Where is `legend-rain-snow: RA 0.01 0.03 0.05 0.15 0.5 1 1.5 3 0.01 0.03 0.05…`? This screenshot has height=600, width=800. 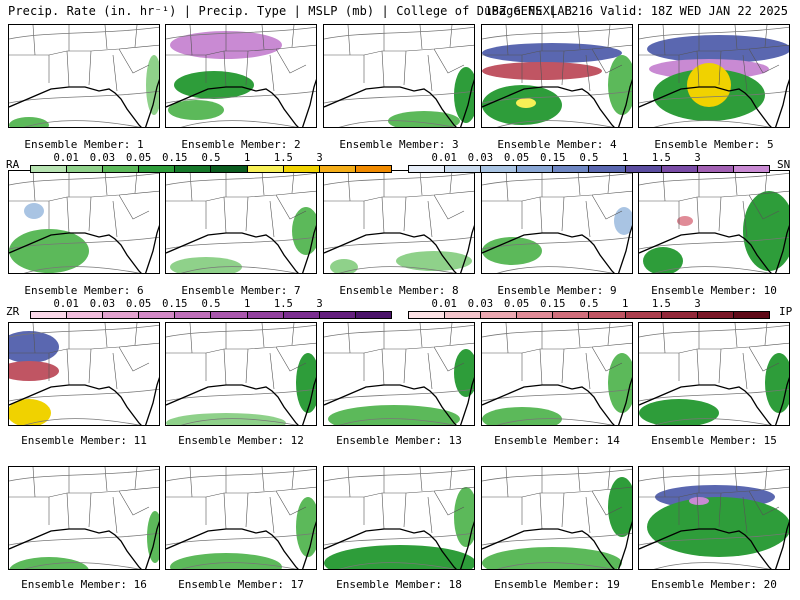
legend-rain-snow: RA 0.01 0.03 0.05 0.15 0.5 1 1.5 3 0.01 0.03 0.05… is located at coordinates (400, 167).